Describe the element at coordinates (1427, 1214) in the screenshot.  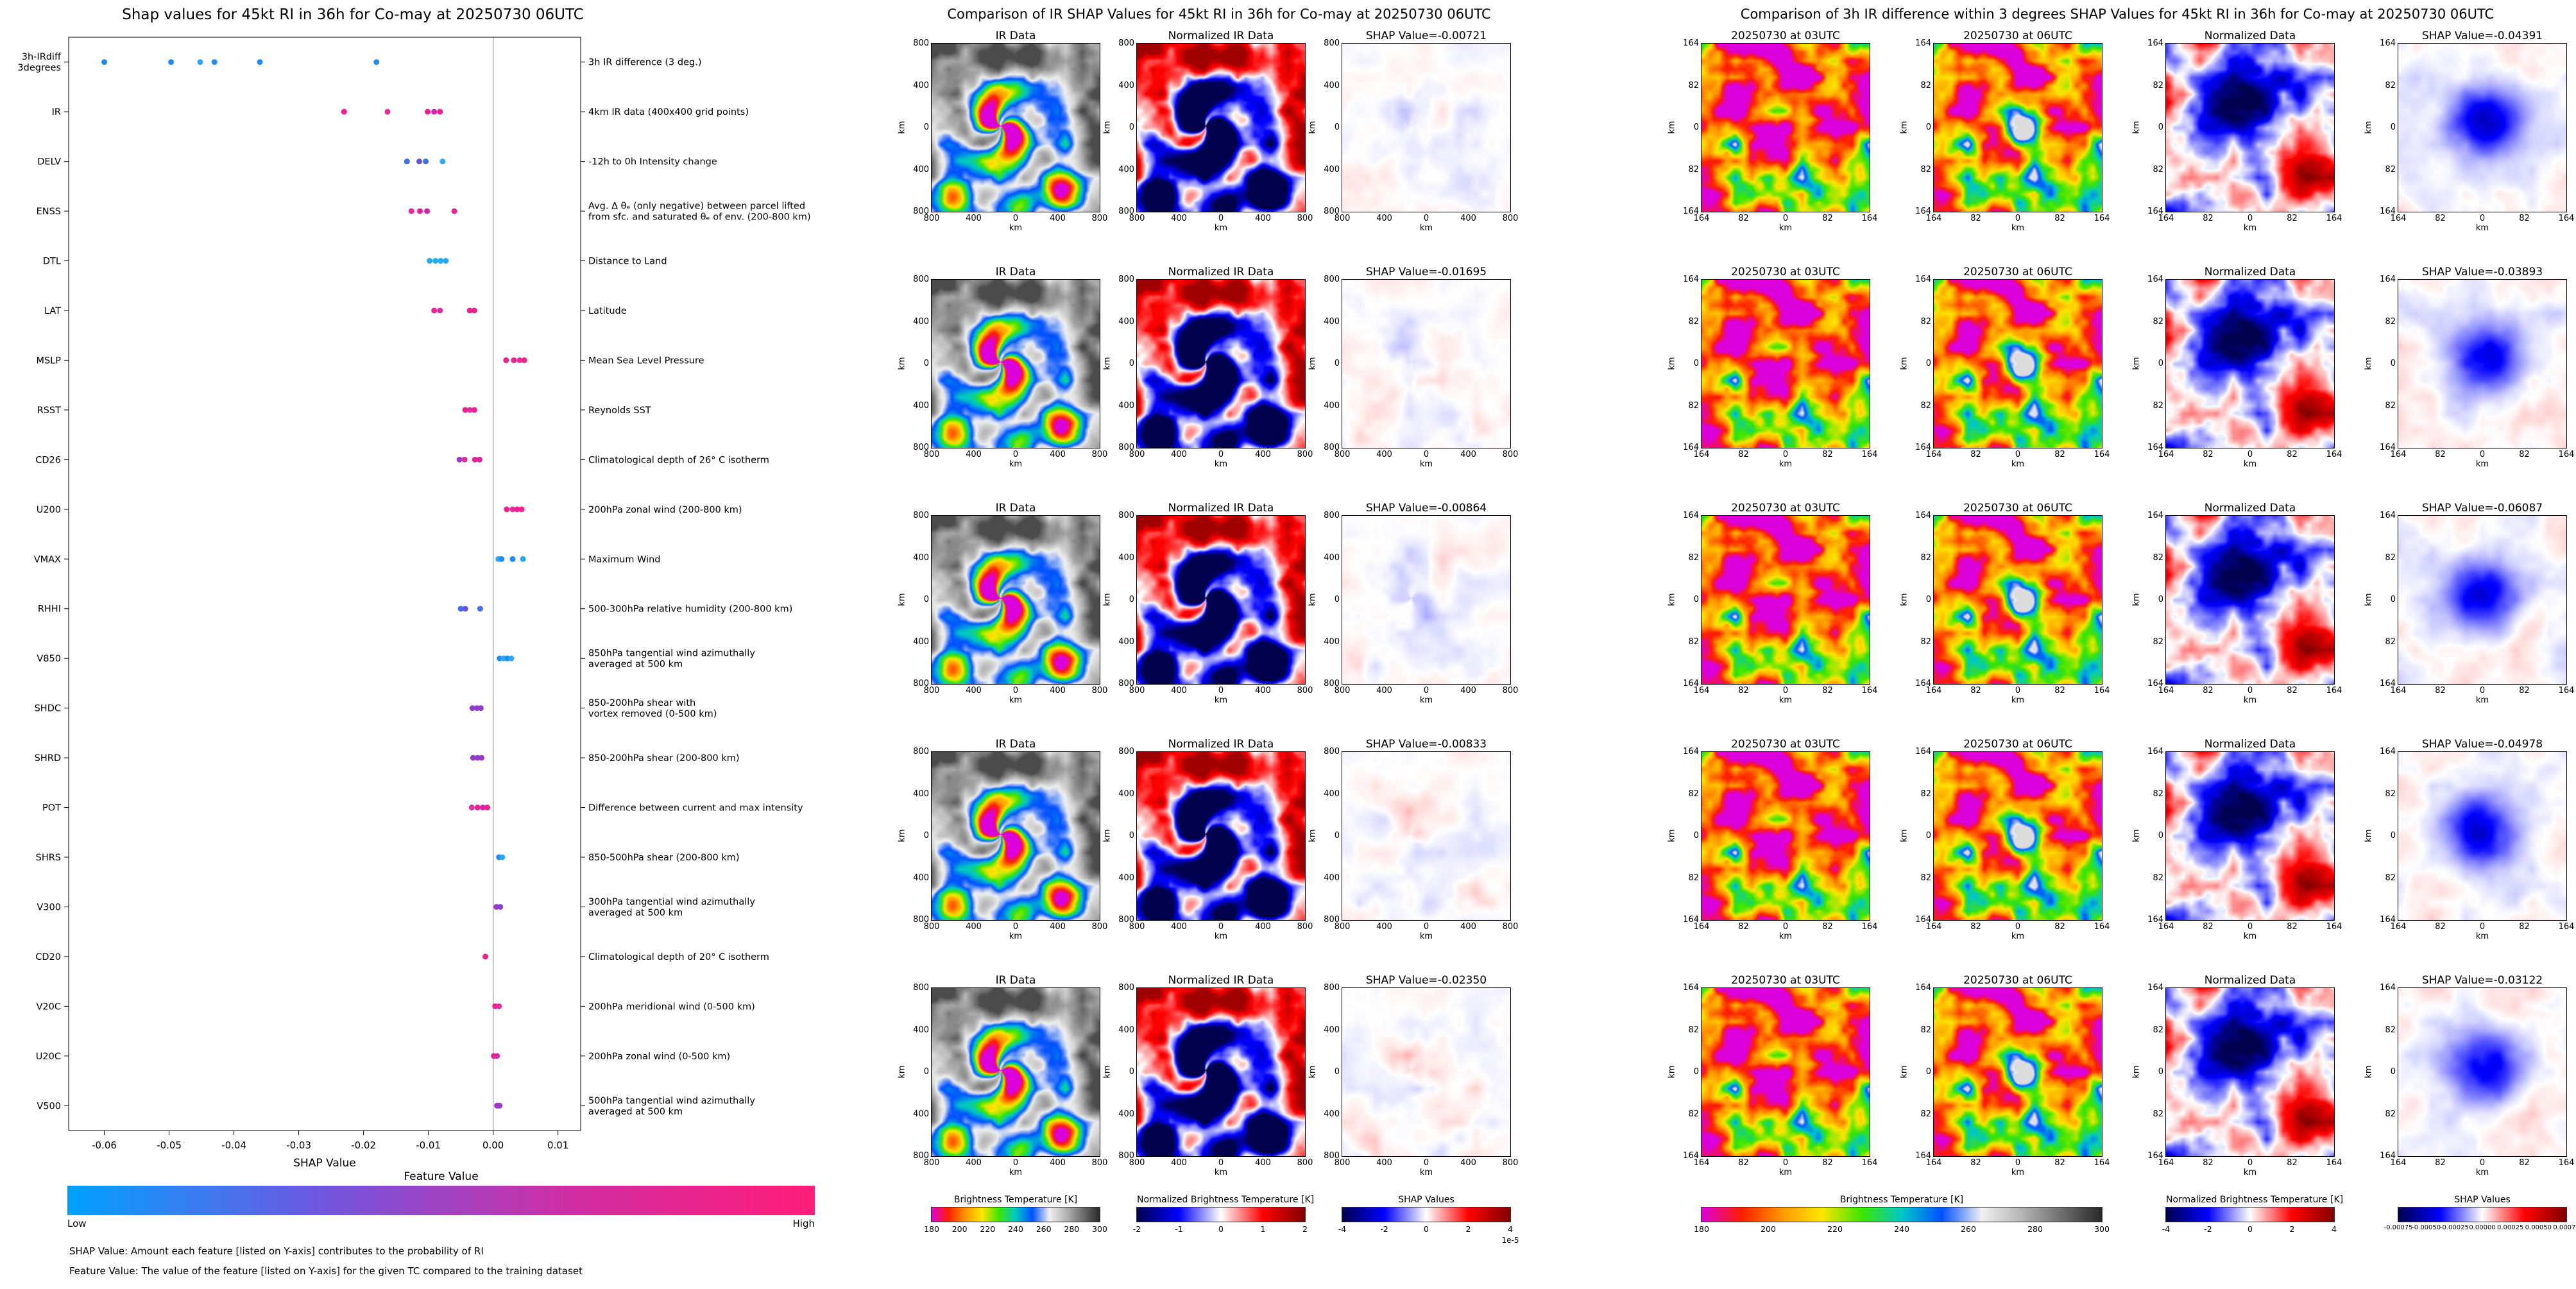
I see `colorbar` at that location.